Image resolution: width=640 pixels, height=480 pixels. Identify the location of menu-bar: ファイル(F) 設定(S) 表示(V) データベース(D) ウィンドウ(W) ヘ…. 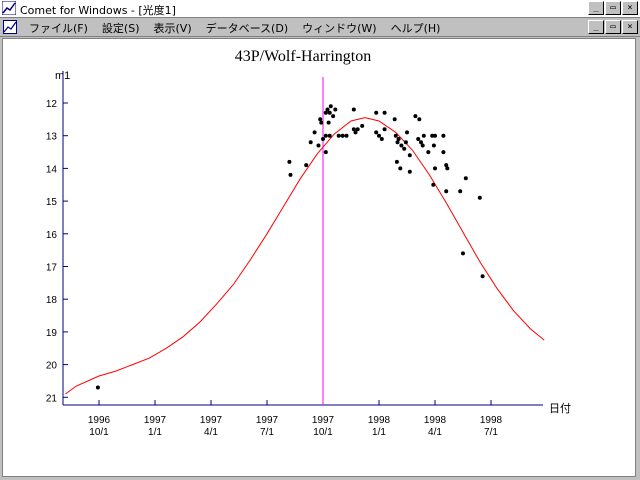
(320, 27).